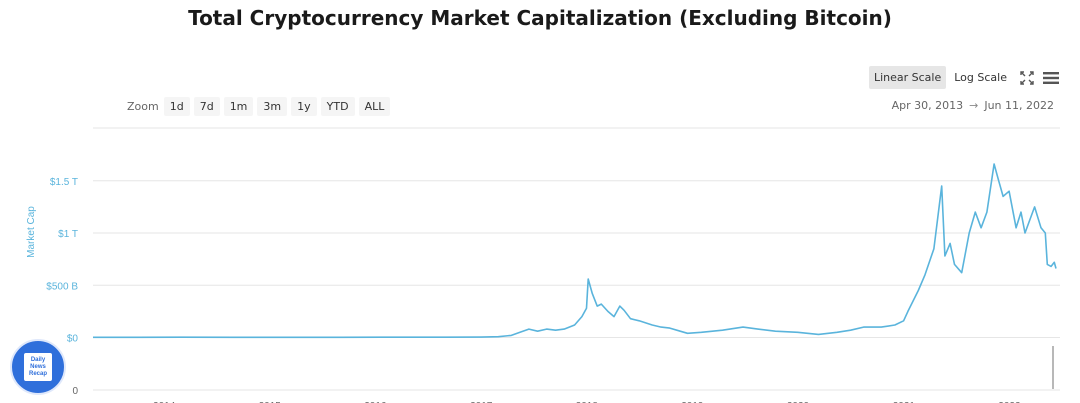 This screenshot has width=1080, height=403. What do you see at coordinates (375, 402) in the screenshot?
I see `x-tick-label: 2016` at bounding box center [375, 402].